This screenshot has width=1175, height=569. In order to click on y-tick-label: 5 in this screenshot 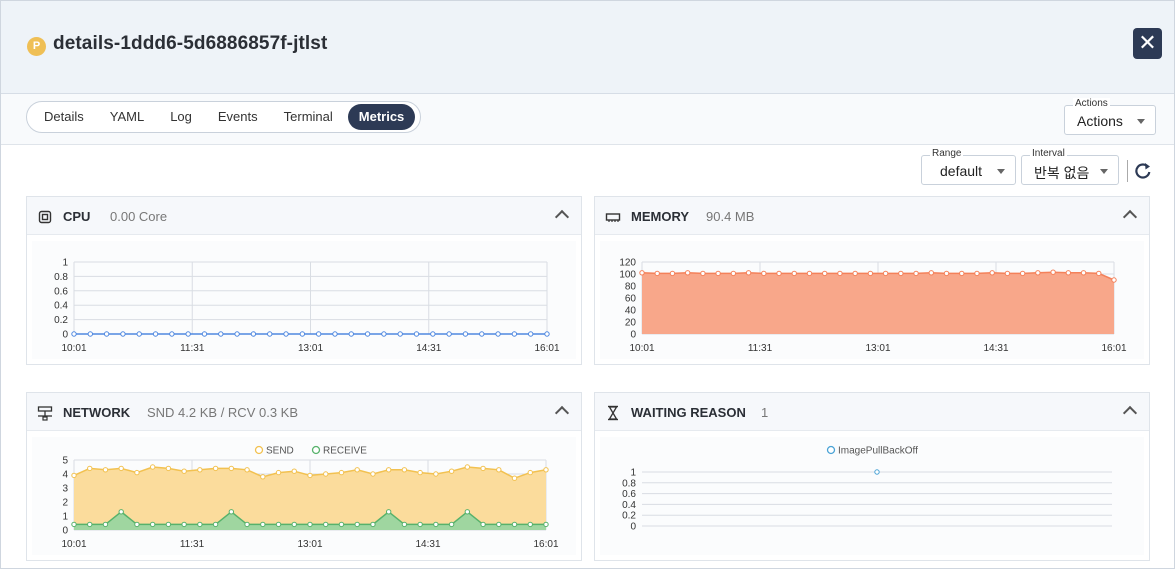, I will do `click(65, 461)`.